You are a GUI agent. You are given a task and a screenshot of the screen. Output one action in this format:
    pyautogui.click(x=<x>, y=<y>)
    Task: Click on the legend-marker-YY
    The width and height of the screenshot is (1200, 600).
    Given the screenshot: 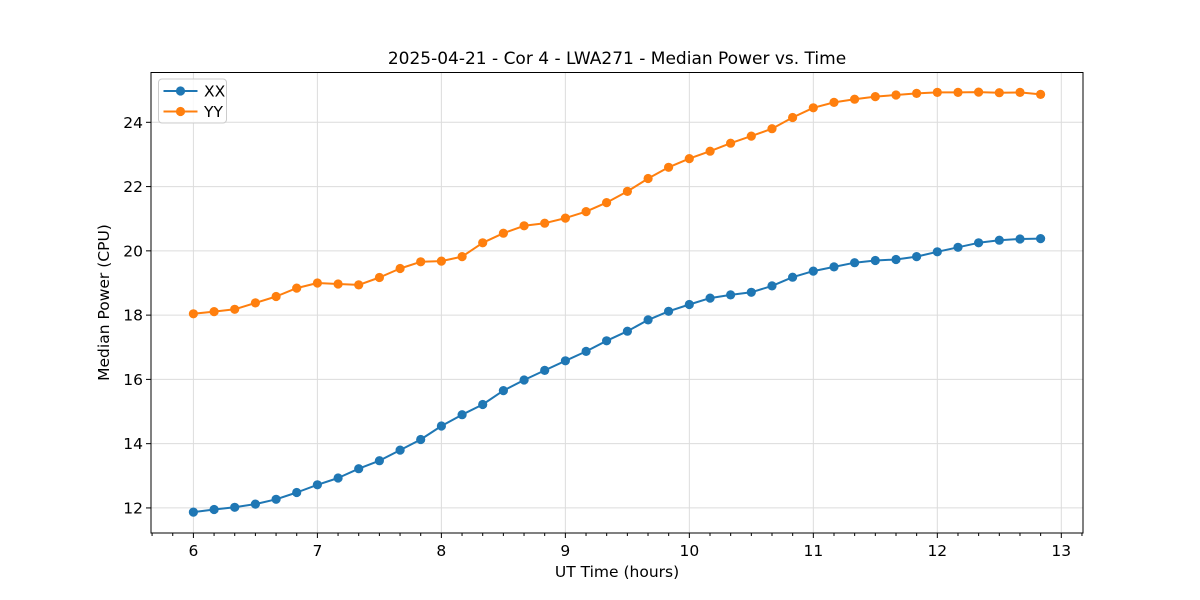 What is the action you would take?
    pyautogui.click(x=180, y=111)
    